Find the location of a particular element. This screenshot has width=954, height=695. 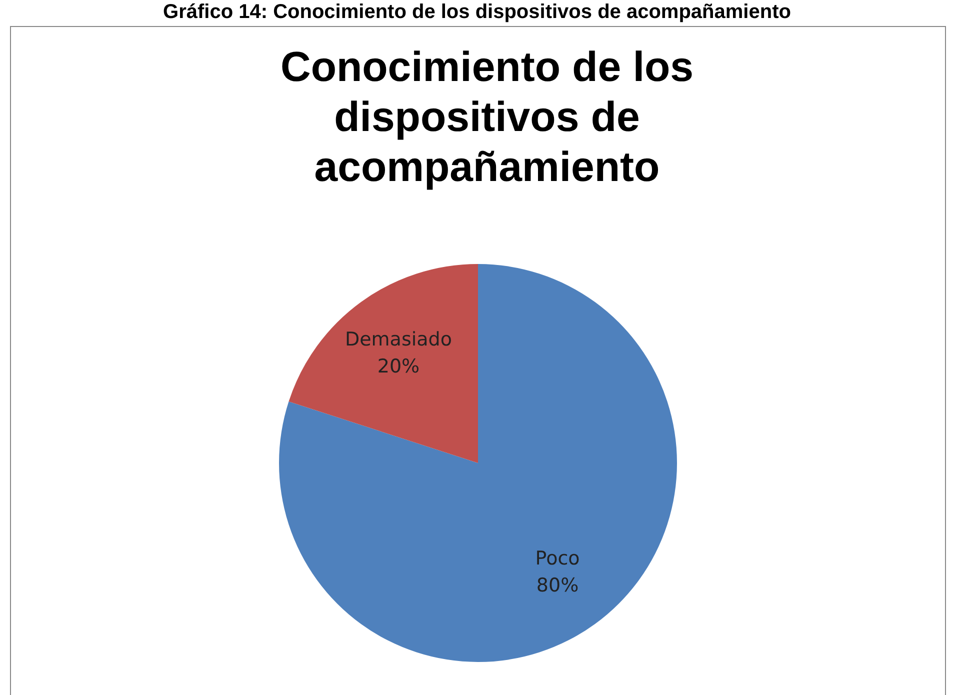

slice-label: Poco is located at coordinates (557, 558).